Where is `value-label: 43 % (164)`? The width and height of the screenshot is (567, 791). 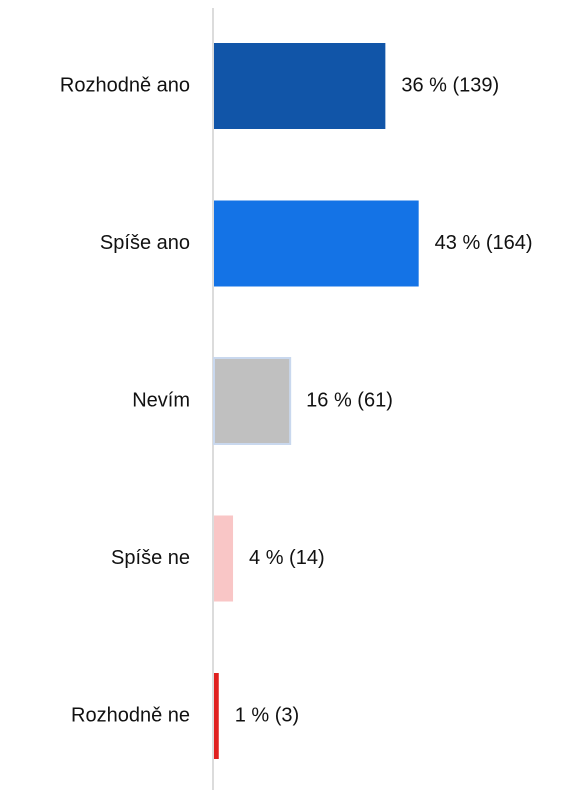
value-label: 43 % (164) is located at coordinates (484, 243).